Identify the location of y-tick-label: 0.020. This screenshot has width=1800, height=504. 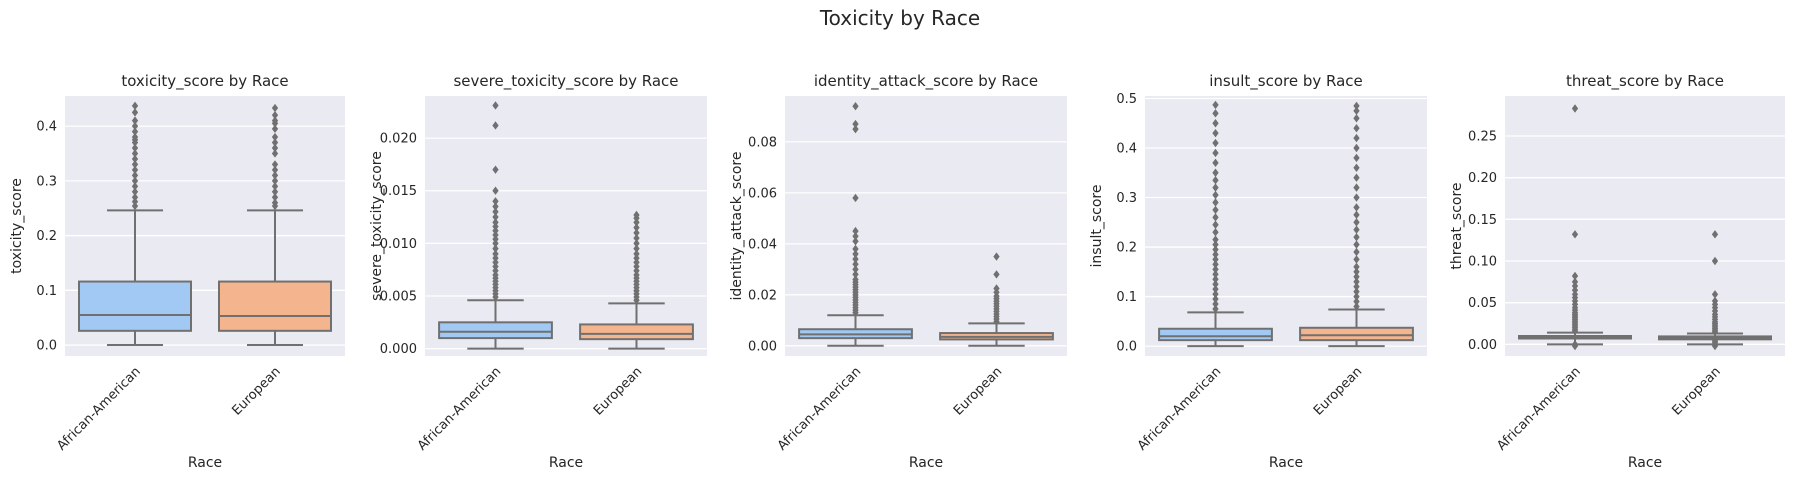
(398, 139).